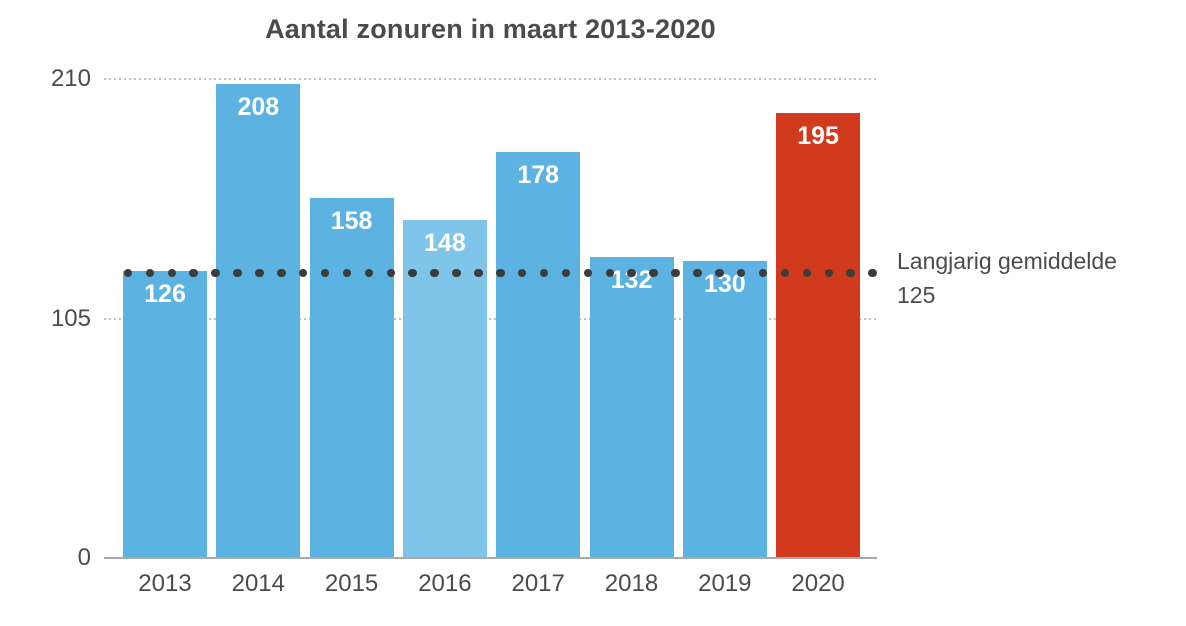  I want to click on average-line-label-value: 125, so click(916, 295).